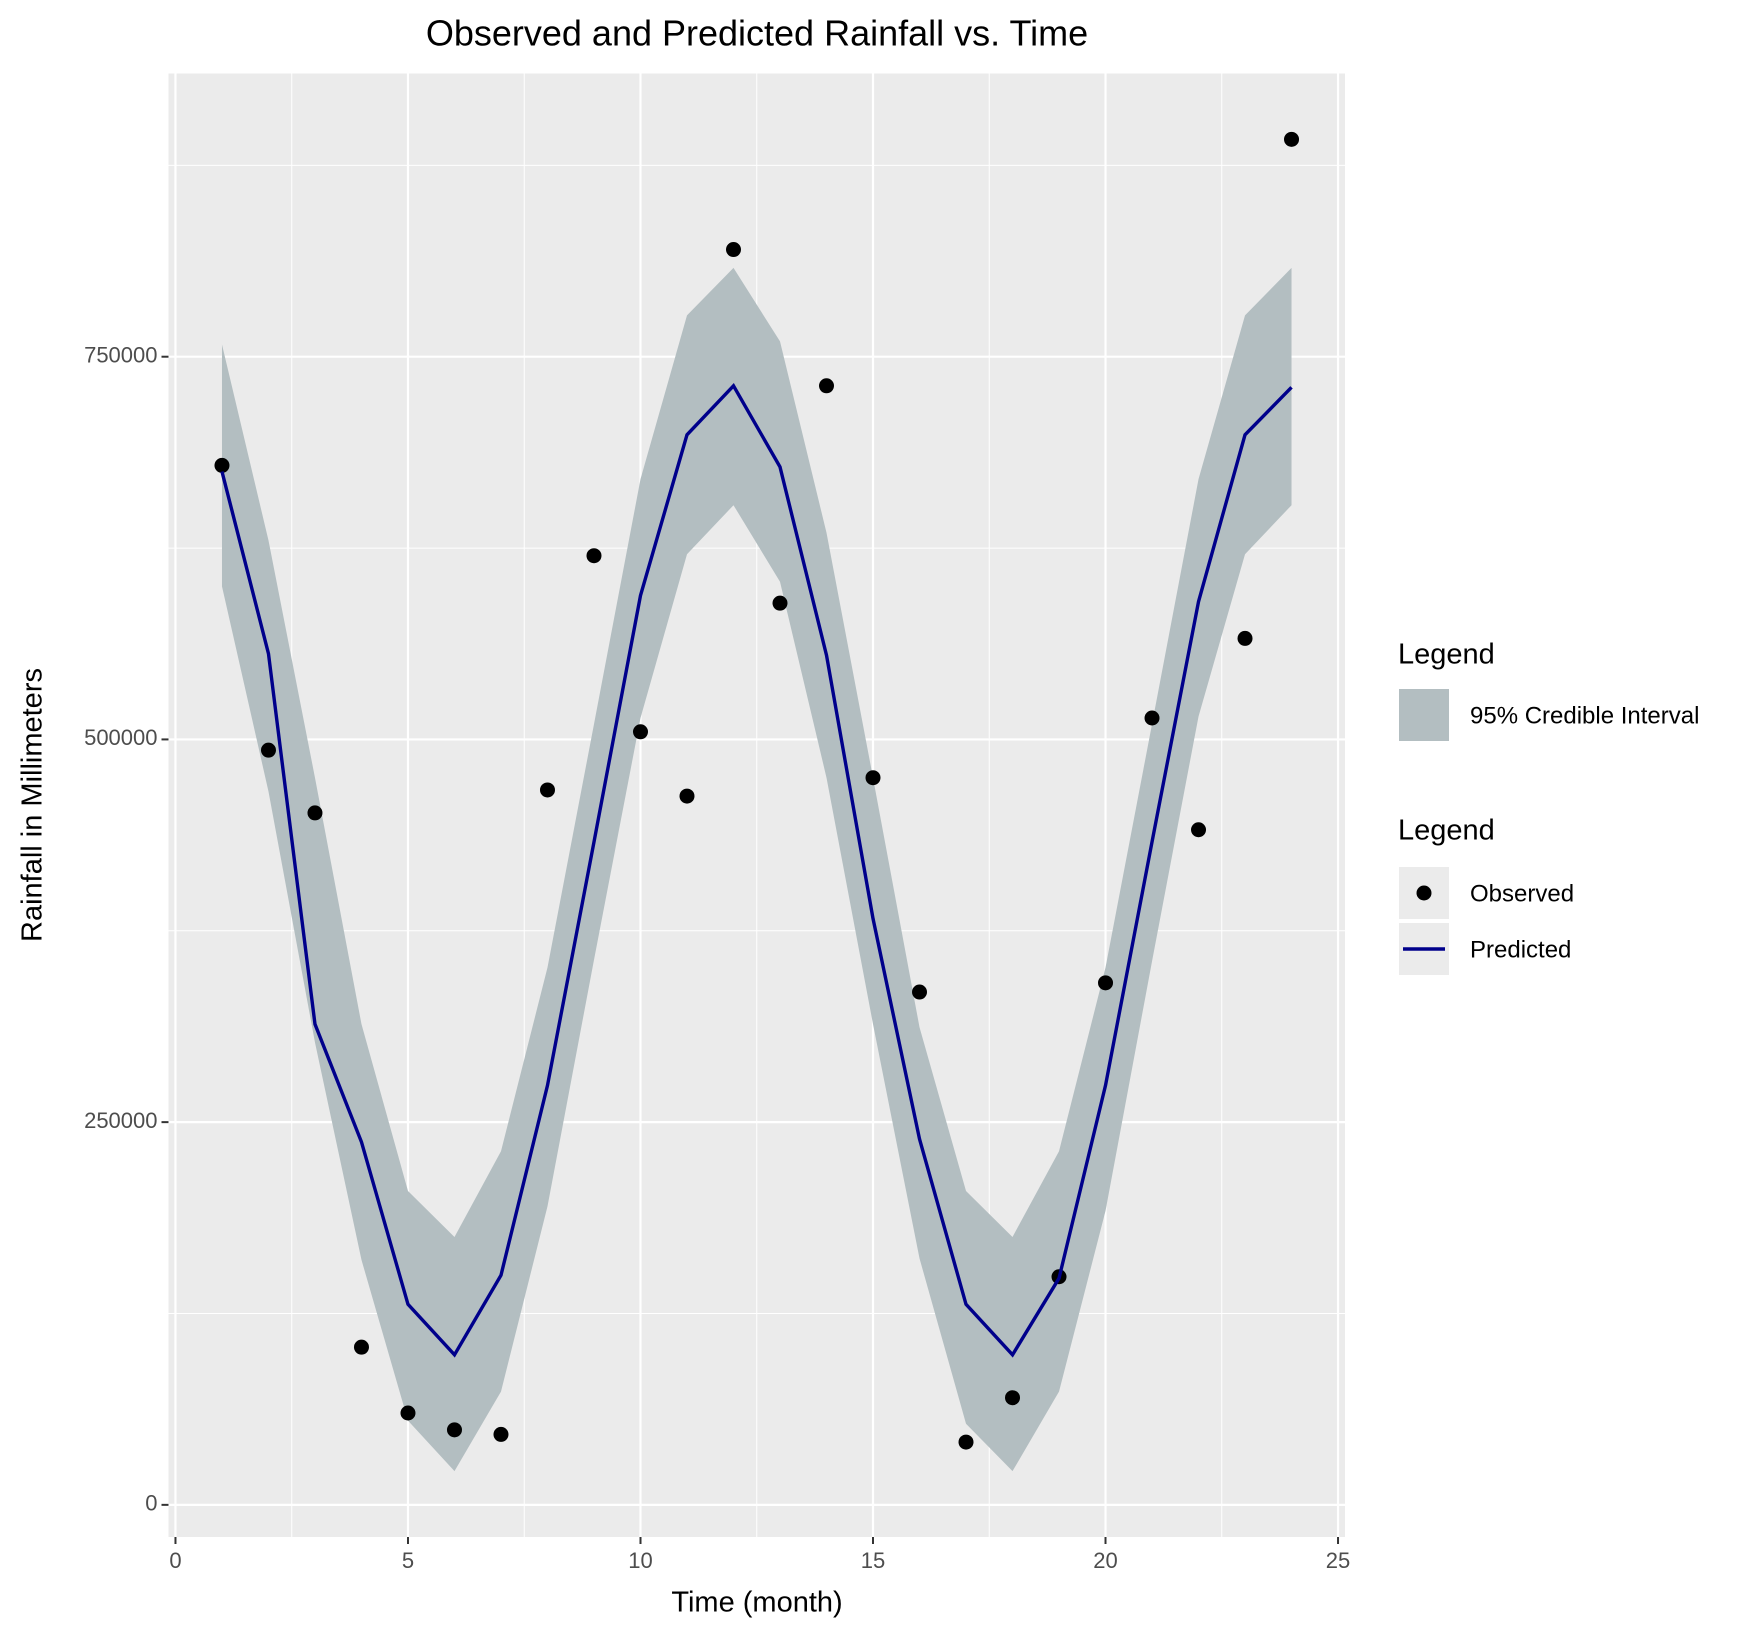 This screenshot has width=1764, height=1637. Describe the element at coordinates (1338, 1560) in the screenshot. I see `x-tick-label: 25` at that location.